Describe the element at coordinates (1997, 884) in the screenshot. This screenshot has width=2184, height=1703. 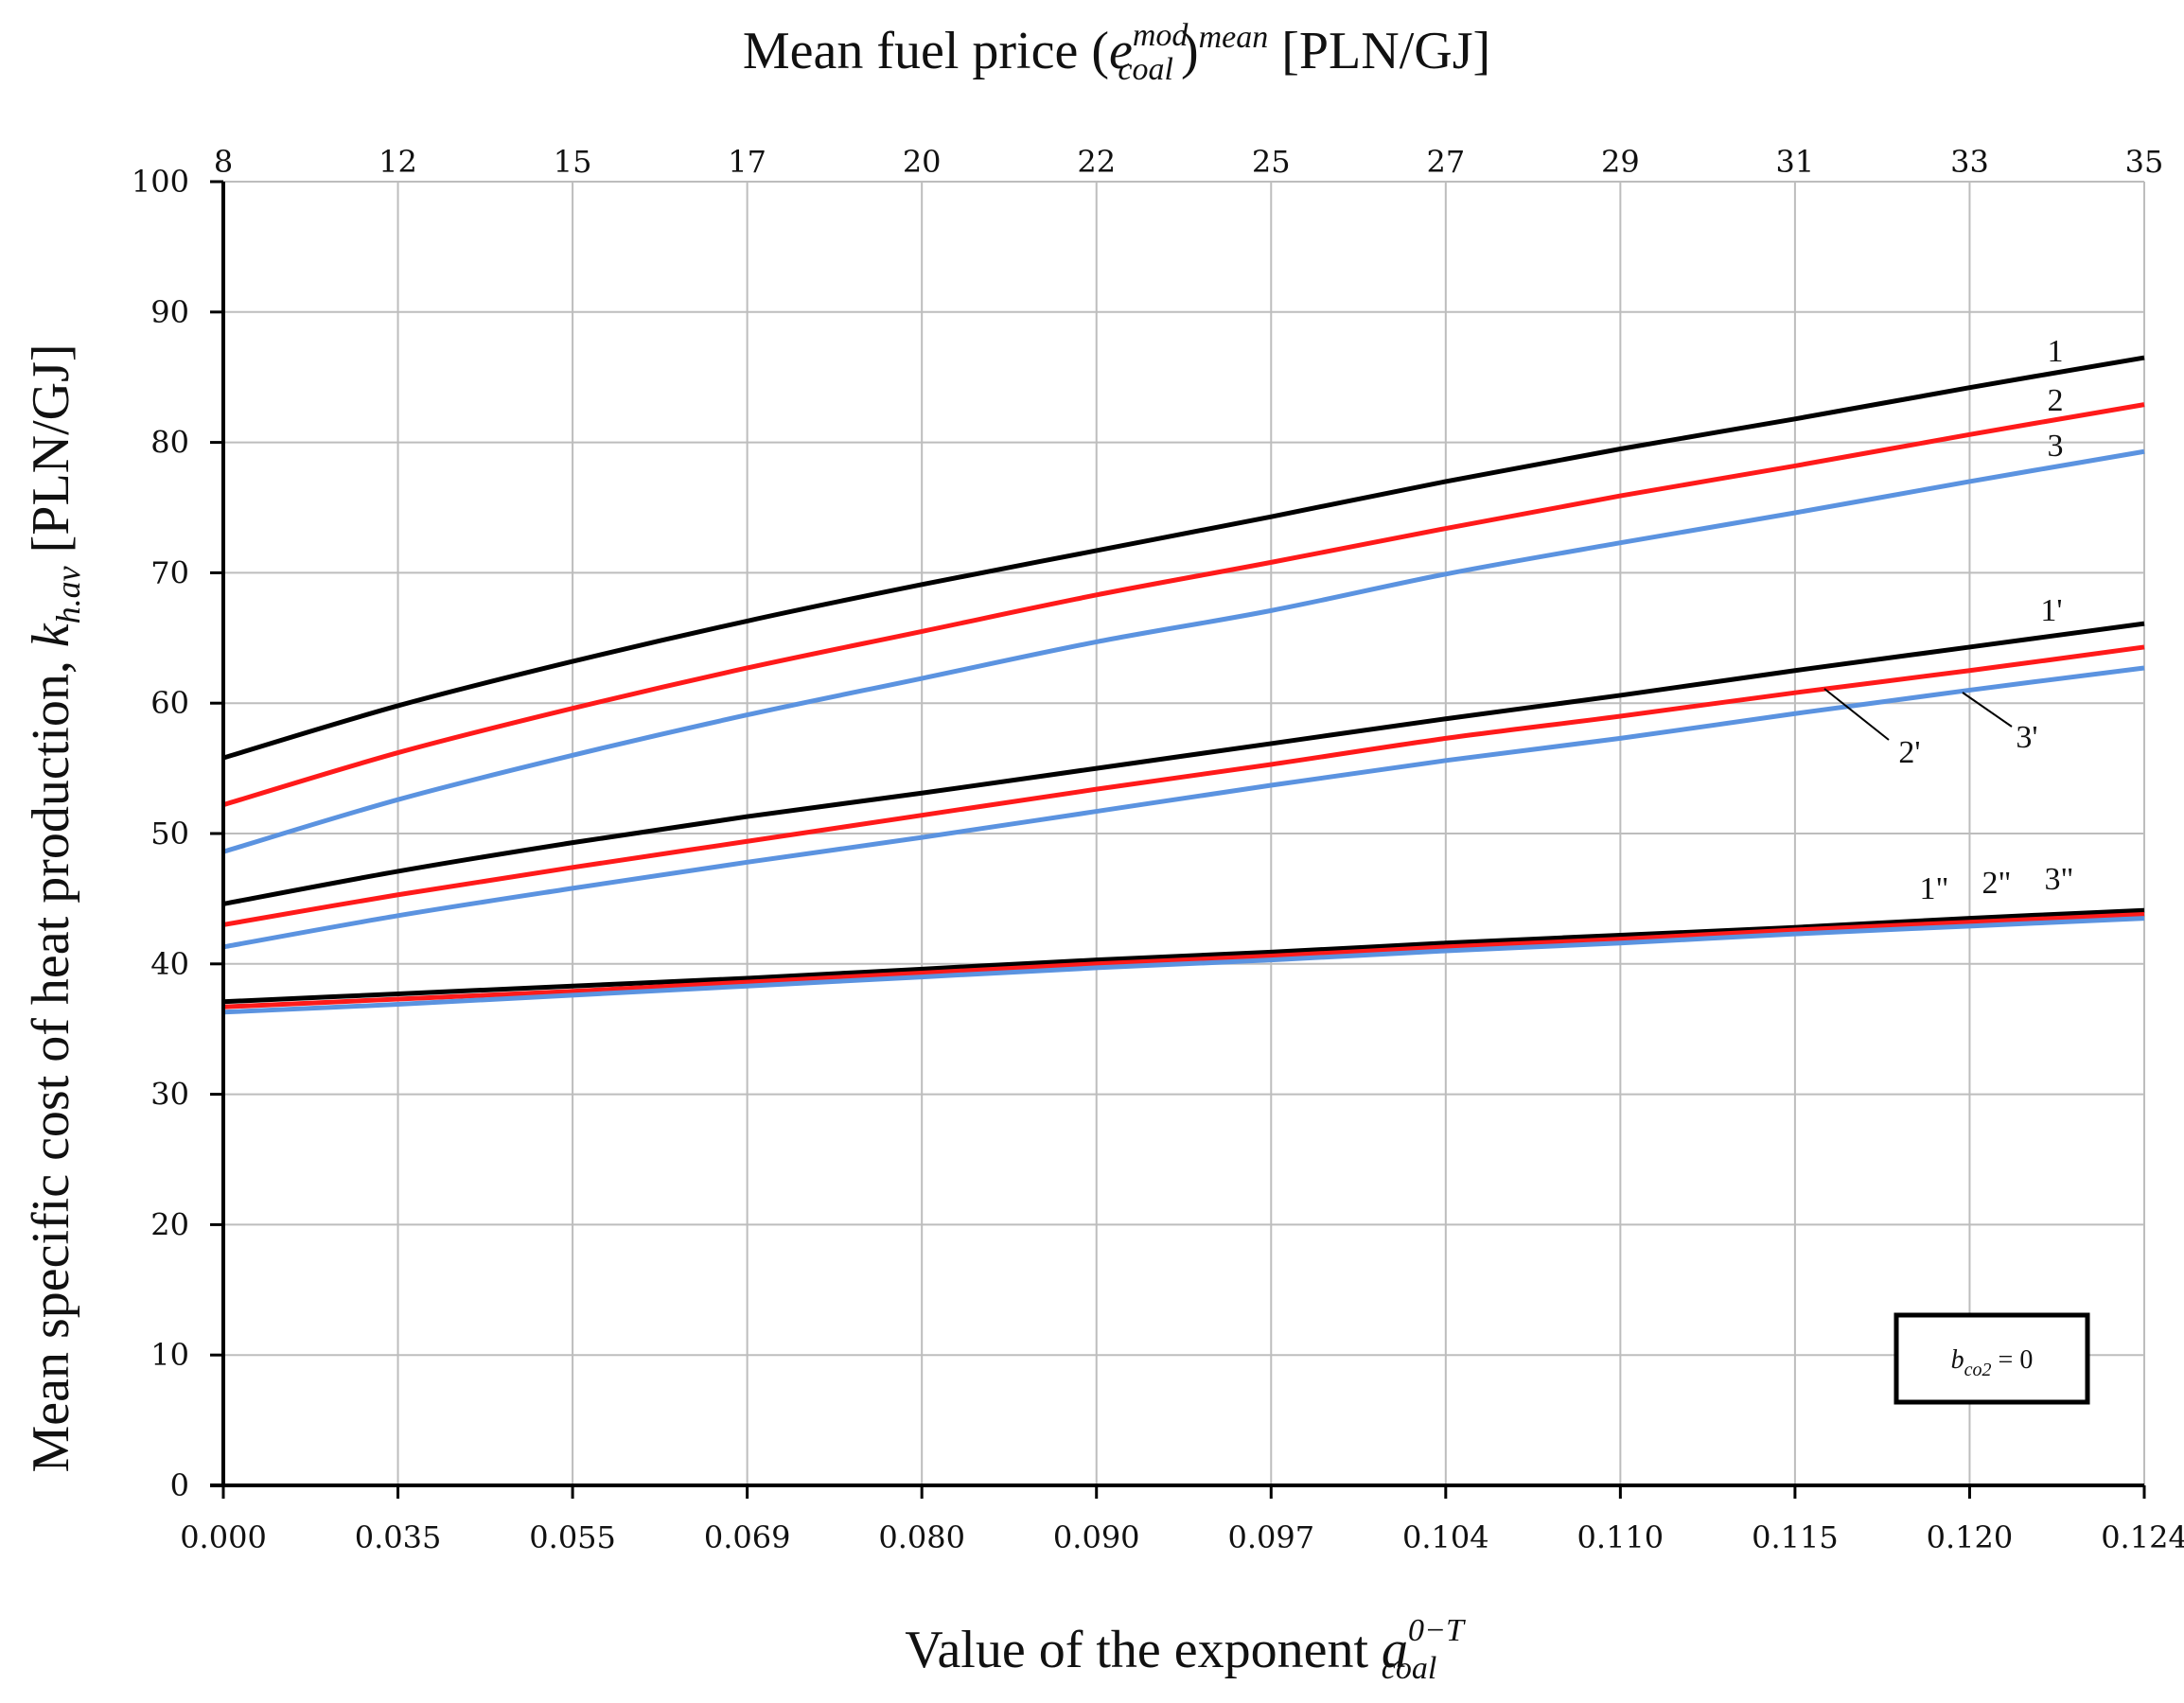
I see `curve-label: 2"` at that location.